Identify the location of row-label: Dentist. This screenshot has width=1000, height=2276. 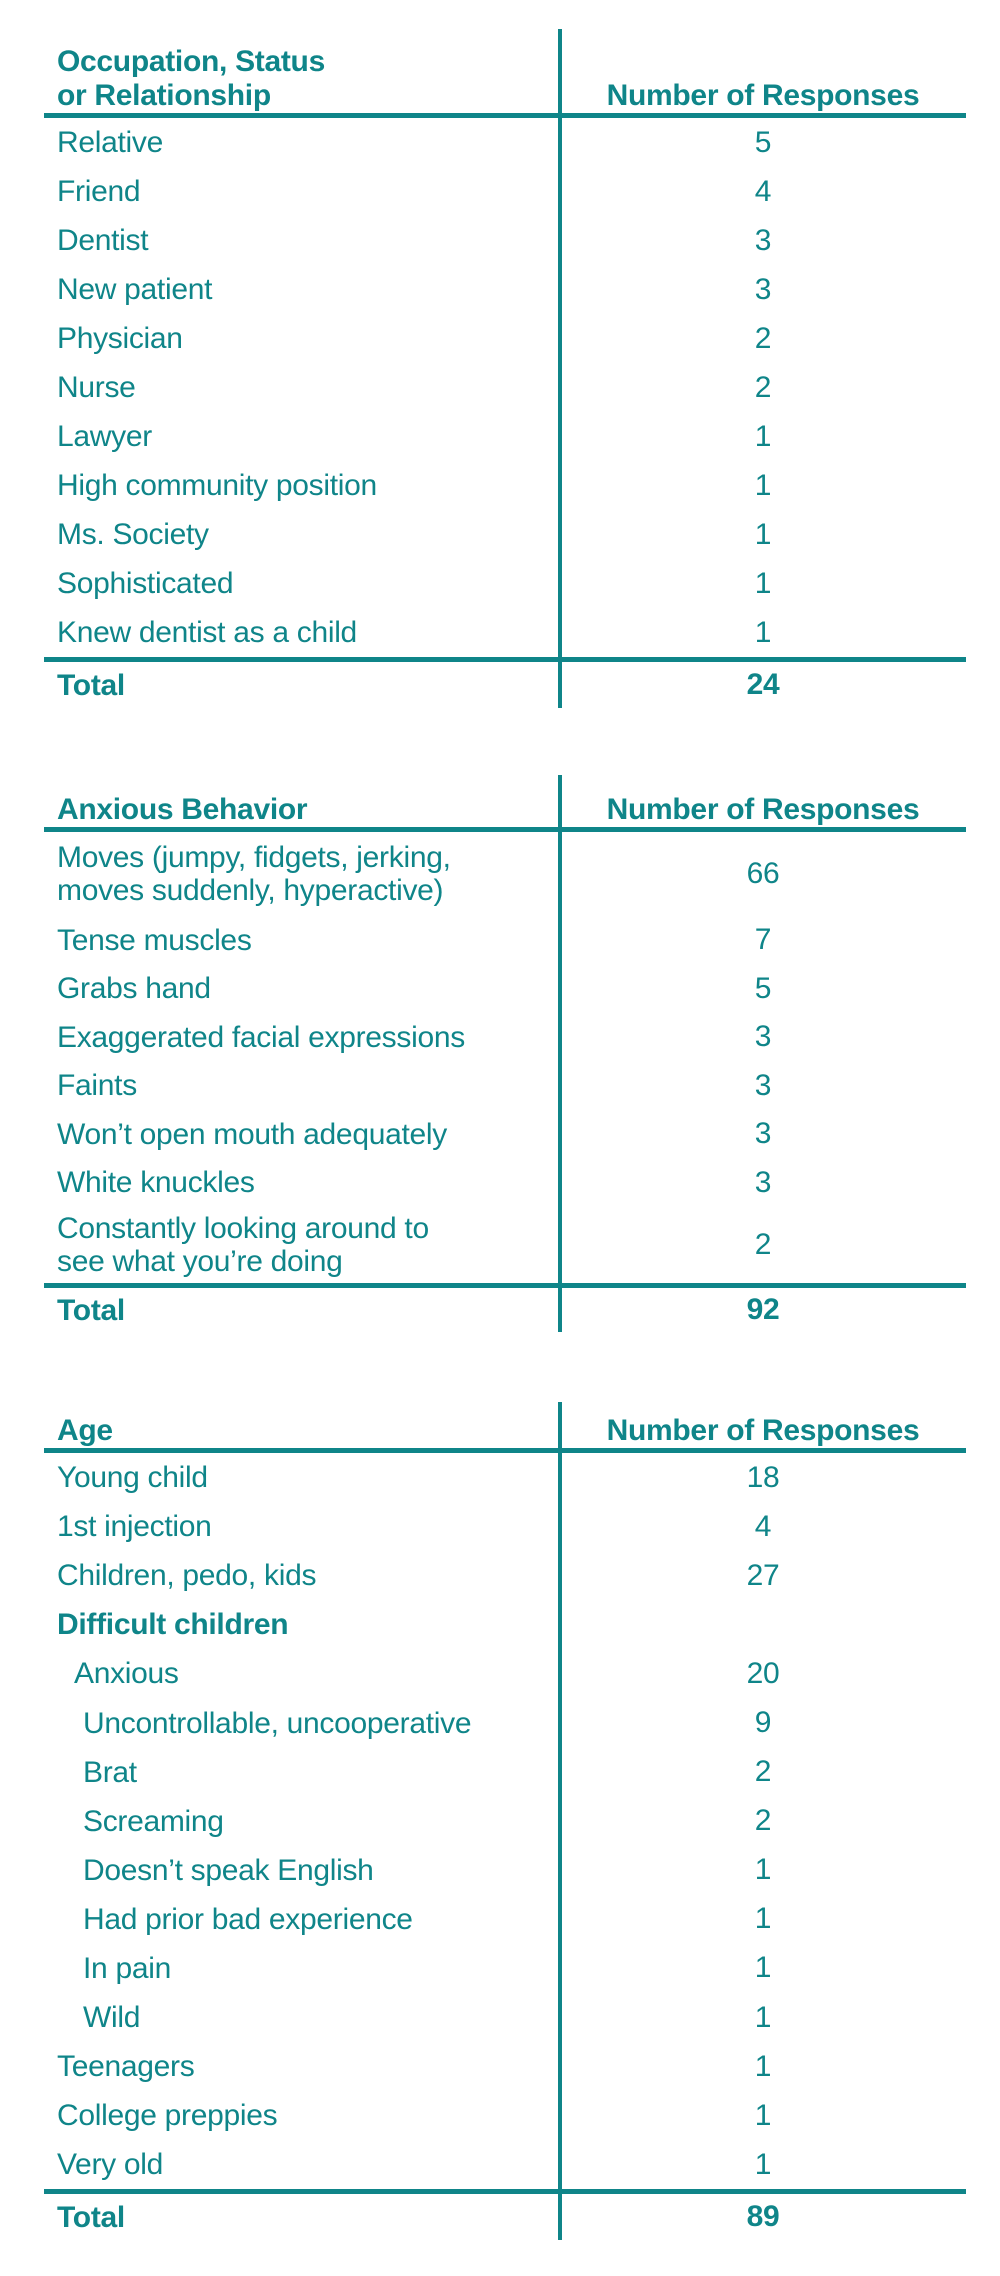
(103, 240).